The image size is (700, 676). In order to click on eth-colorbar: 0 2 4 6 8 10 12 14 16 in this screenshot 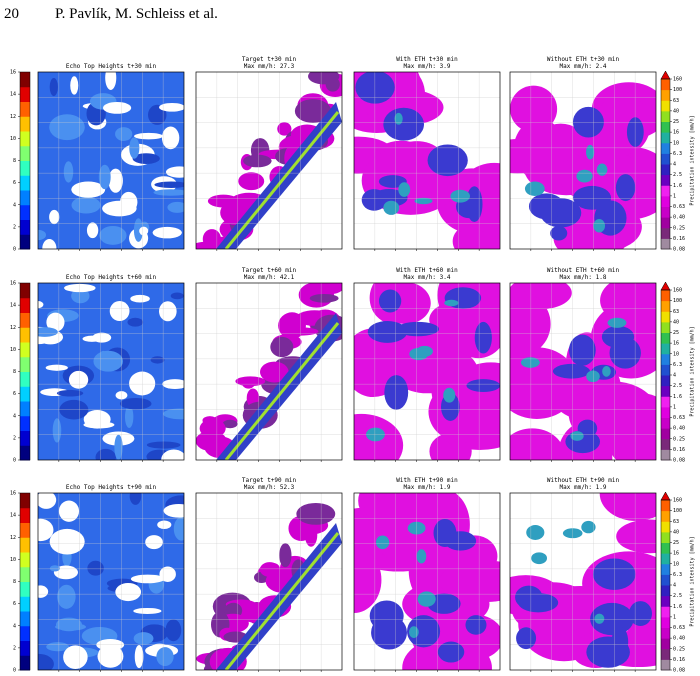, I will do `click(20, 372)`.